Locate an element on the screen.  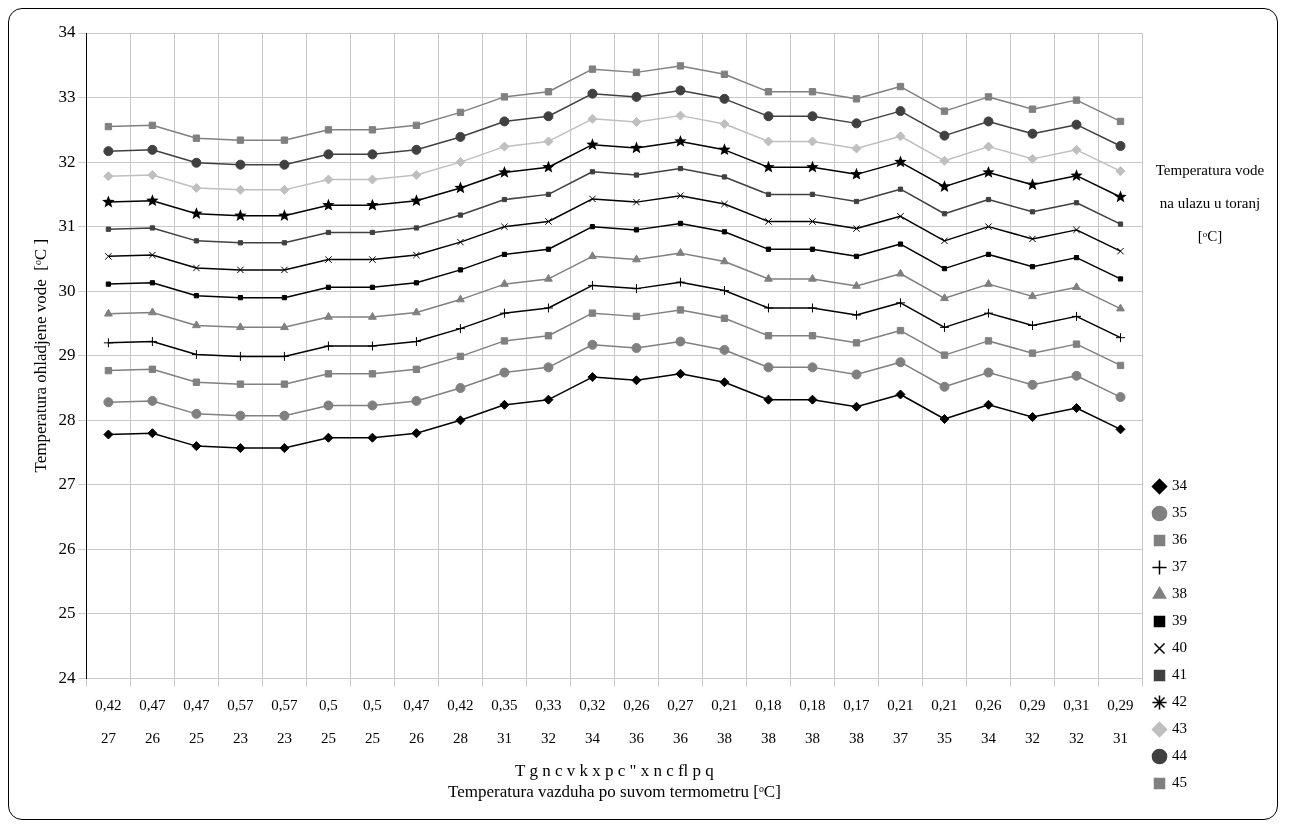
y-axis-title: Temperatura ohladjene vode [ᵒC ] is located at coordinates (40, 355).